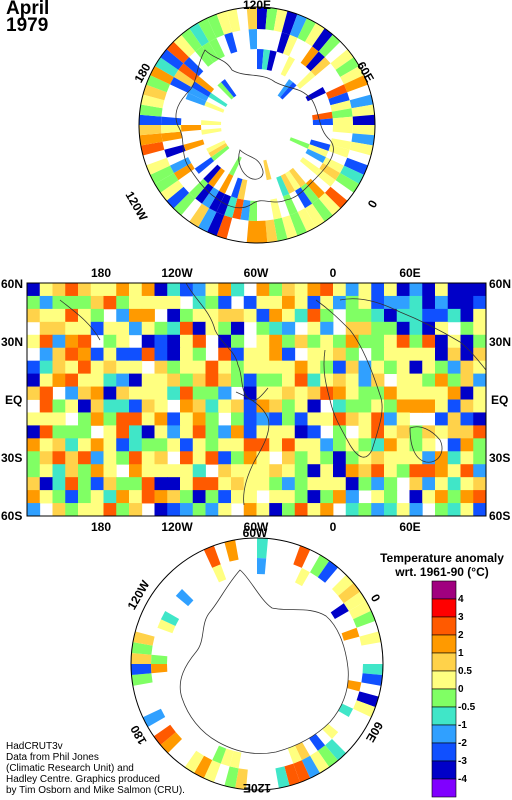  What do you see at coordinates (442, 565) in the screenshot?
I see `legend-title: Temperature anomaly wrt. 1961-90 (°C)` at bounding box center [442, 565].